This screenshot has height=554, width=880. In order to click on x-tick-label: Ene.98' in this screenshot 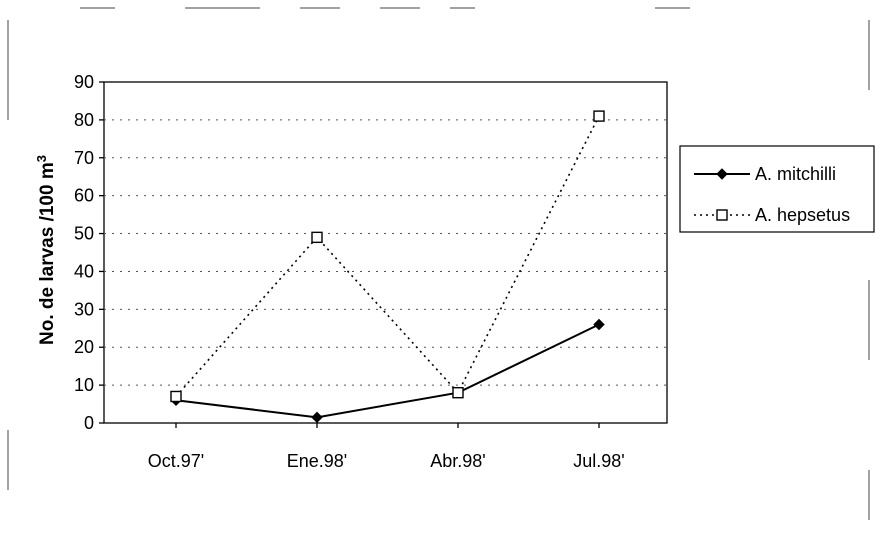, I will do `click(317, 461)`.